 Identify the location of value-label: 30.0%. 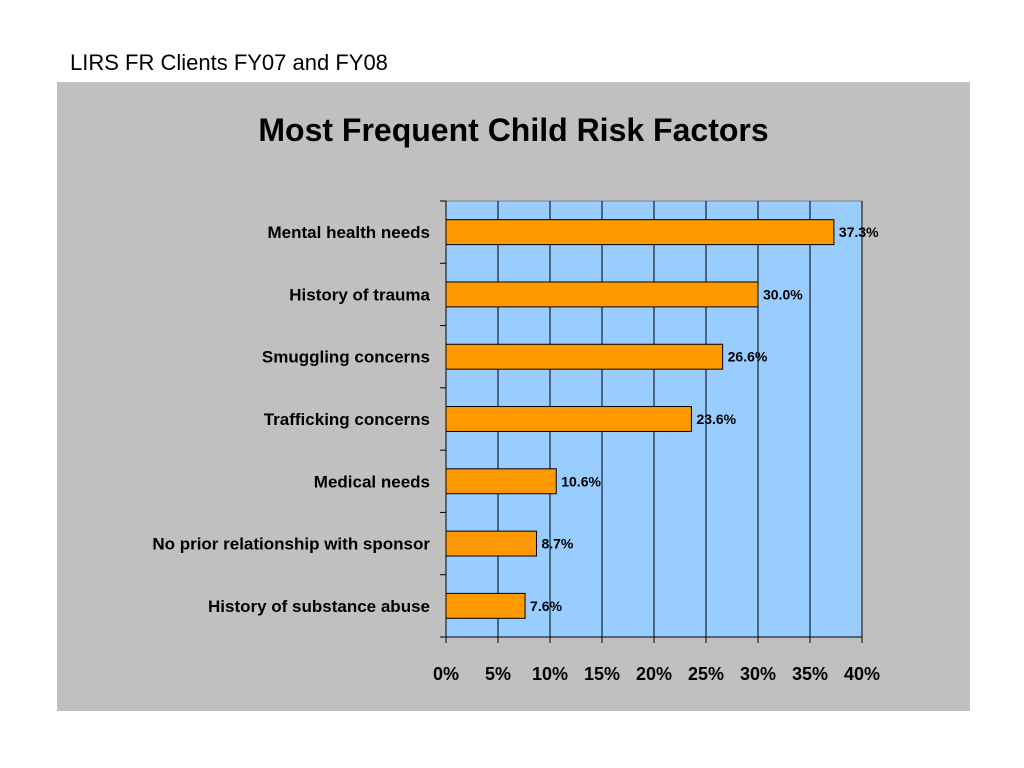
(783, 294).